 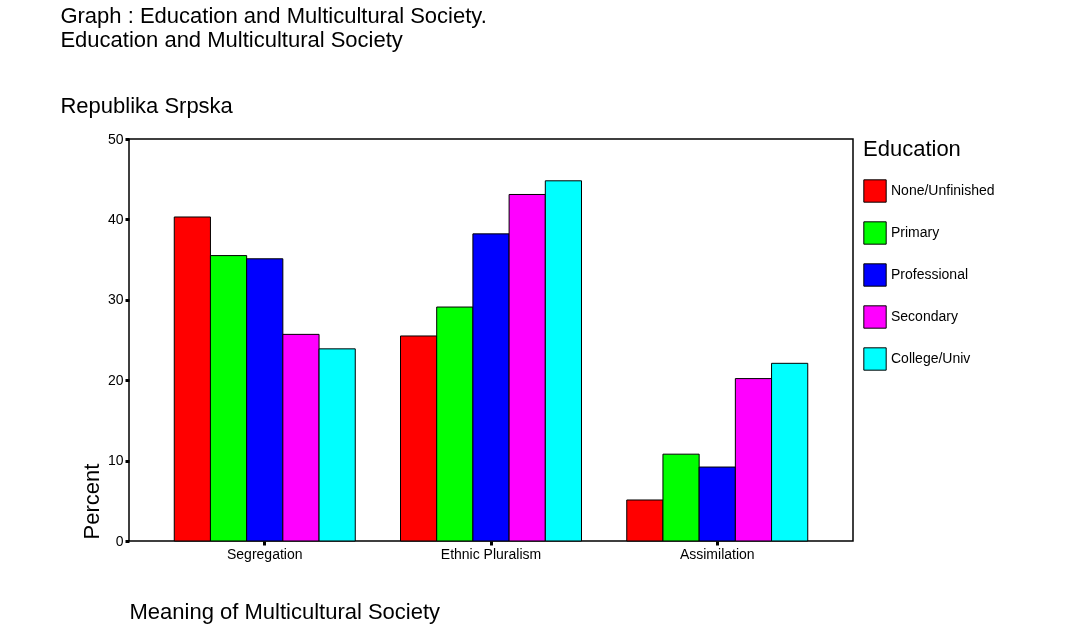 I want to click on x-tick-label: Segregation, so click(x=264, y=553).